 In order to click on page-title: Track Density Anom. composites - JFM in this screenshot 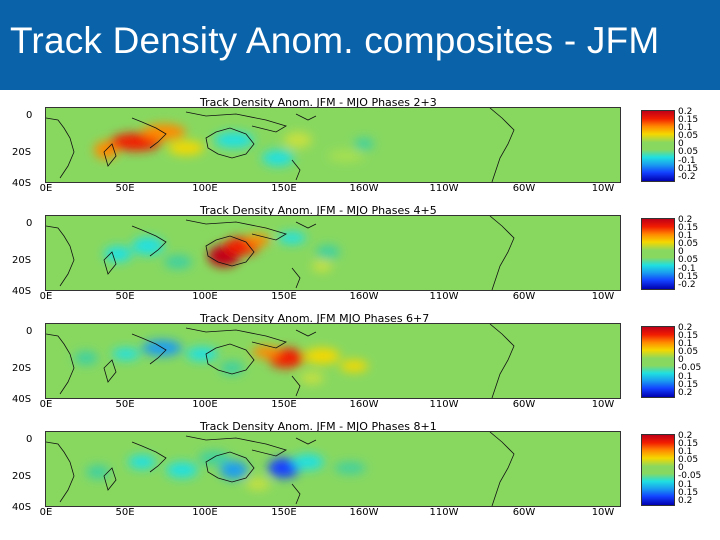, I will do `click(335, 40)`.